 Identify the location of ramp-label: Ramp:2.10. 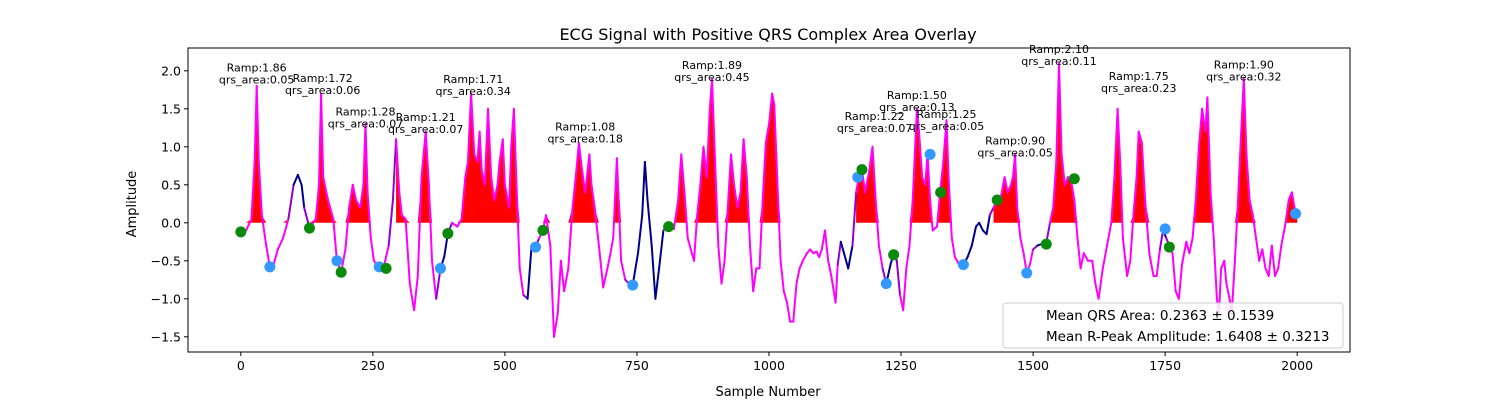
(1059, 49).